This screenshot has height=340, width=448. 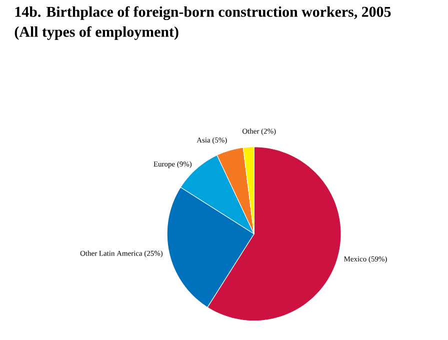 I want to click on chart-title: 14b. Birthplace of foreign-born construction workers, 2005, so click(x=203, y=13).